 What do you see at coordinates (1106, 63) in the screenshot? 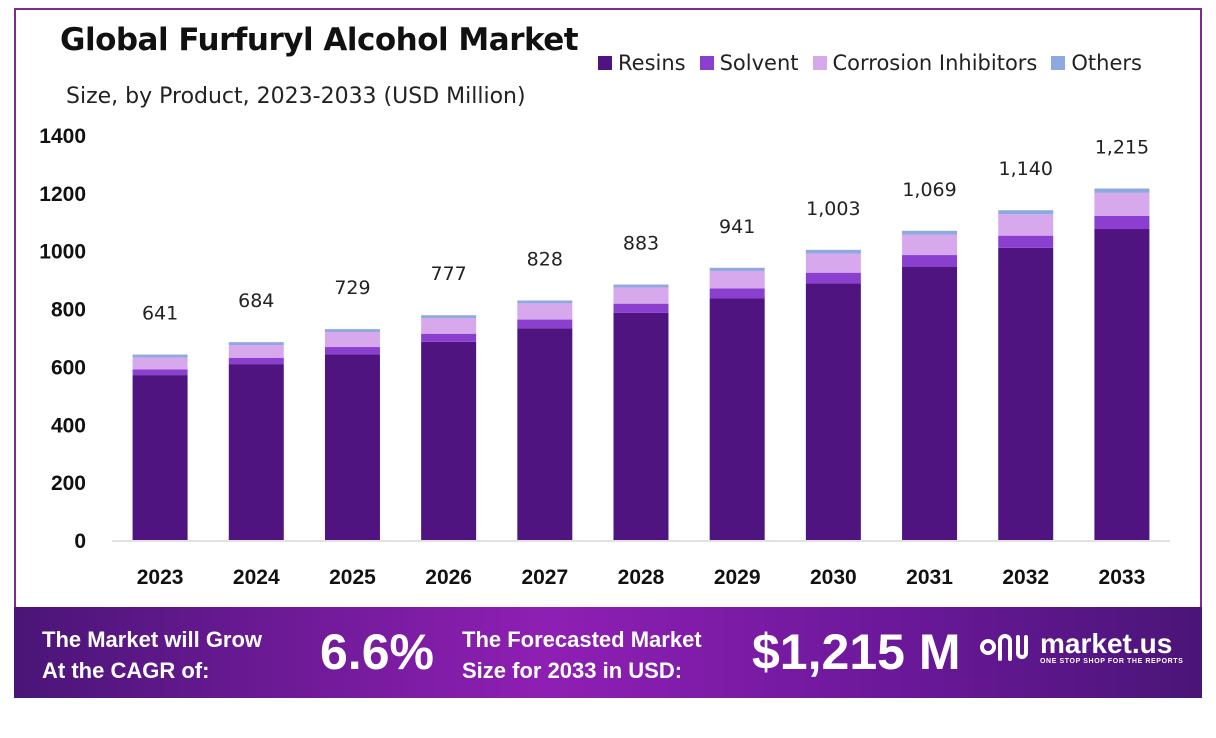
I see `legend-label-others: Others` at bounding box center [1106, 63].